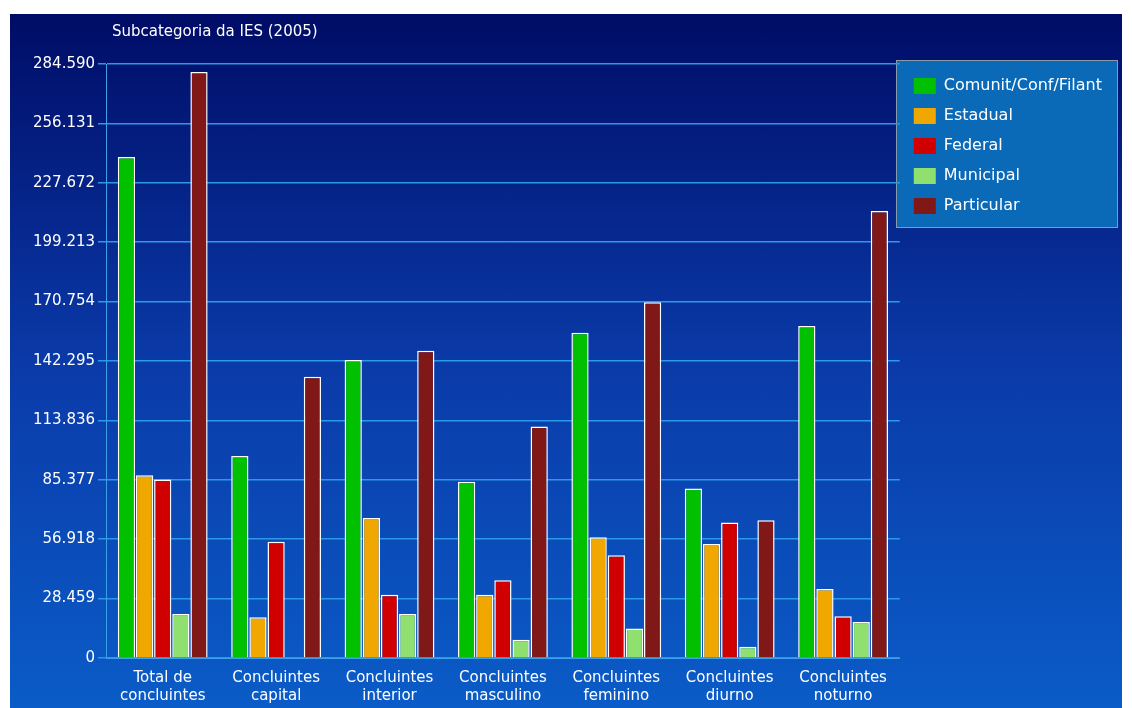 The width and height of the screenshot is (1132, 708). Describe the element at coordinates (163, 685) in the screenshot. I see `x-tick-label: Total de concluintes` at that location.